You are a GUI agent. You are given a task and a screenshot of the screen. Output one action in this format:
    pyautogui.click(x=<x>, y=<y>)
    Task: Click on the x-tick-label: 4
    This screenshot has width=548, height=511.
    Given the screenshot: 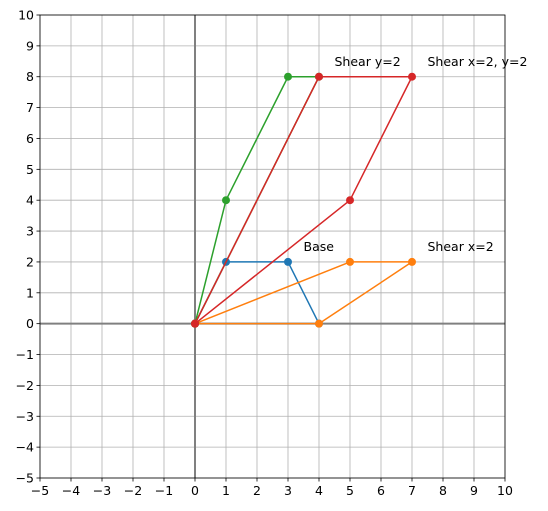 What is the action you would take?
    pyautogui.click(x=319, y=490)
    